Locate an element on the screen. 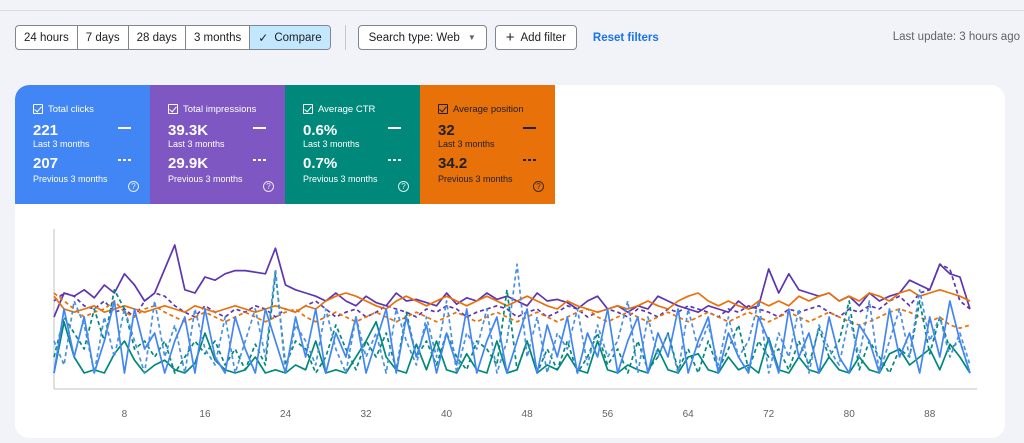  add-filter-label: Add filter is located at coordinates (543, 37).